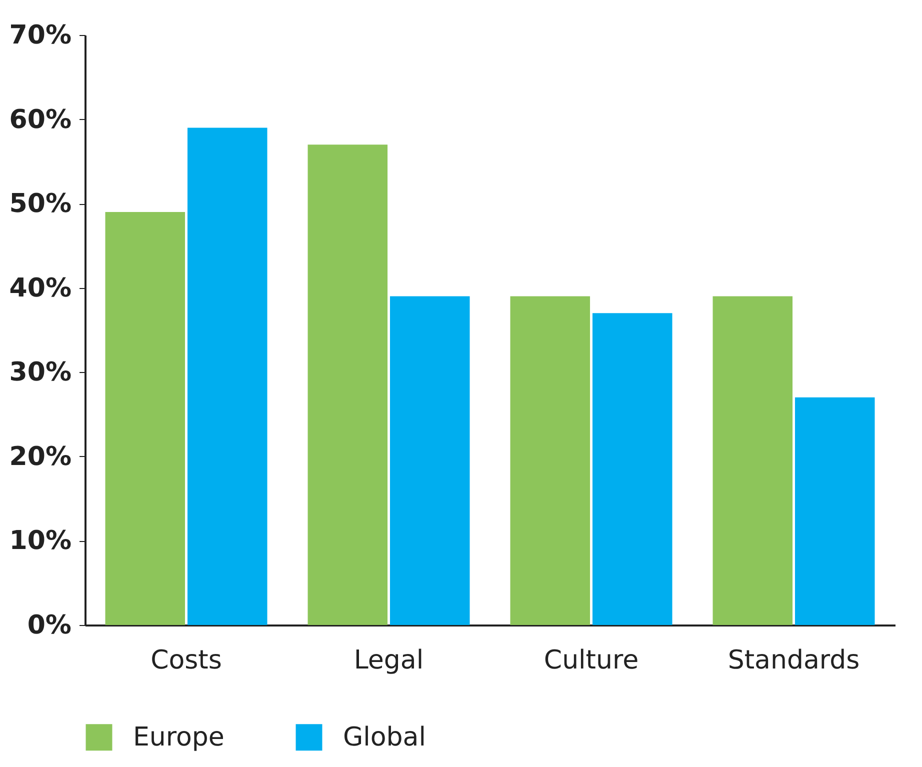 This screenshot has height=767, width=922. I want to click on y-tick-label: 10%, so click(40, 541).